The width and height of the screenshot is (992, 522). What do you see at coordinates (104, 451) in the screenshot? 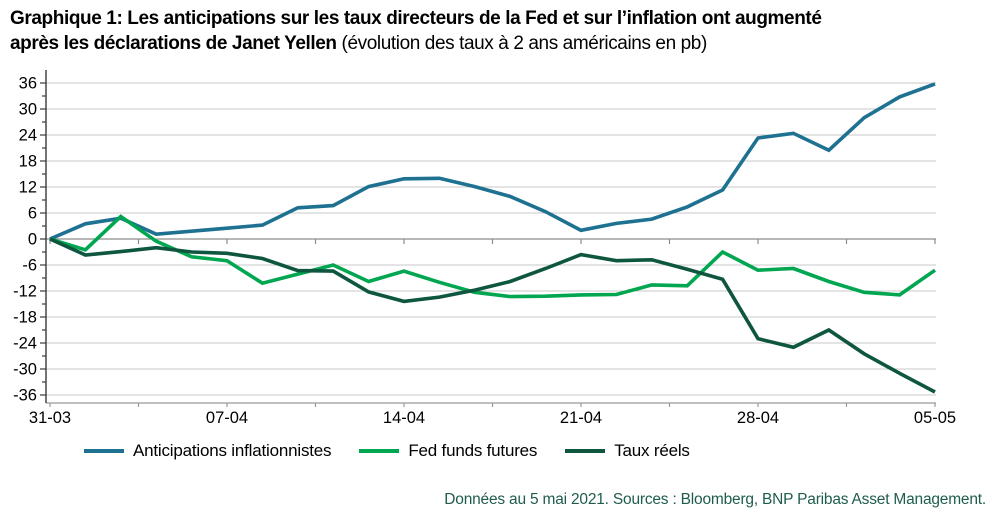
I see `legend-swatch-blue-line-icon` at bounding box center [104, 451].